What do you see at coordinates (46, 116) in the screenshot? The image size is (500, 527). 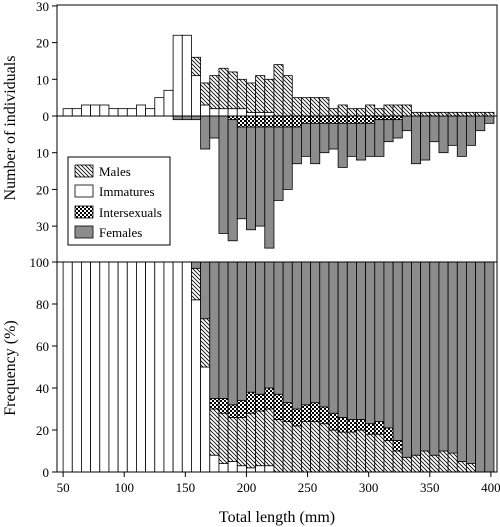 I see `top-y-tick-label: 0` at bounding box center [46, 116].